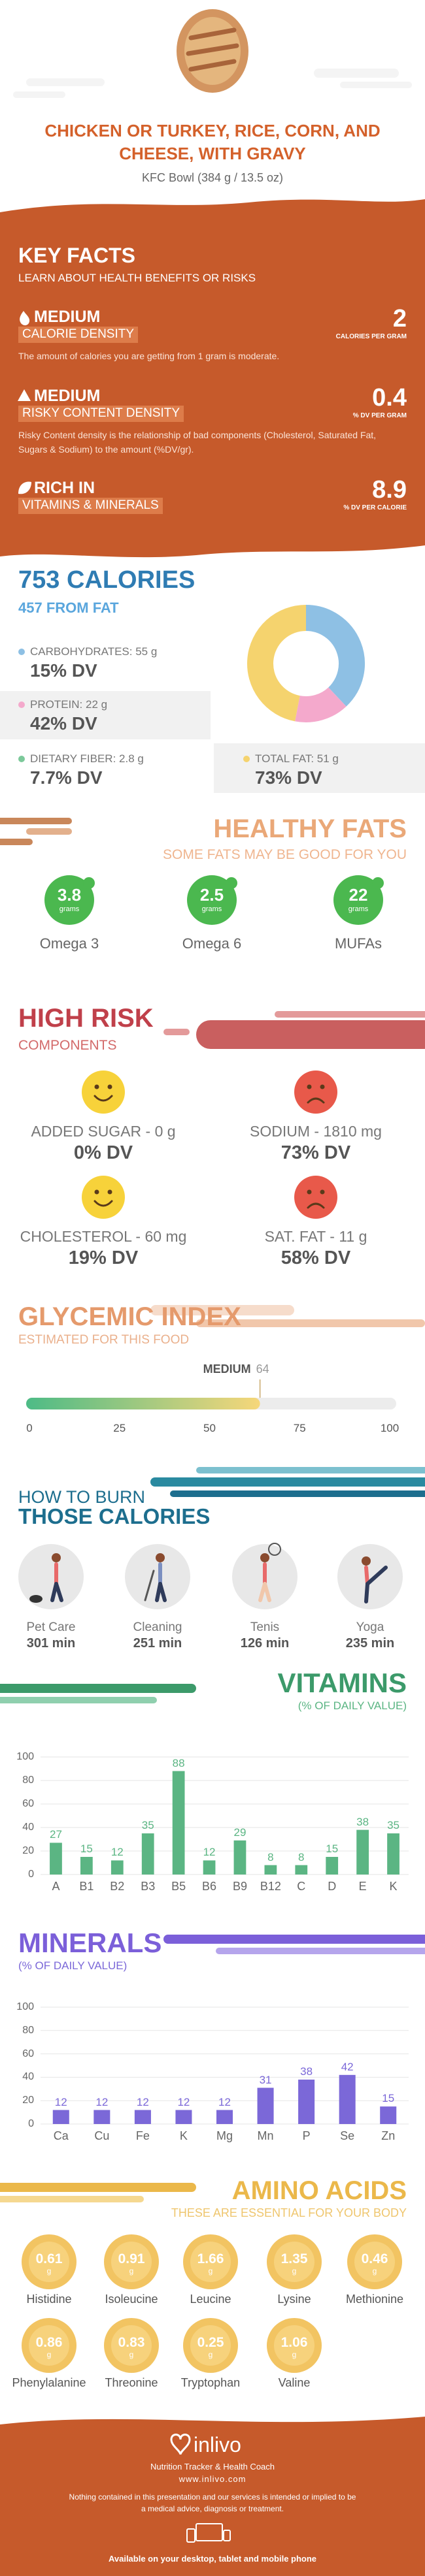  What do you see at coordinates (86, 1886) in the screenshot?
I see `x-tick-label: B1` at bounding box center [86, 1886].